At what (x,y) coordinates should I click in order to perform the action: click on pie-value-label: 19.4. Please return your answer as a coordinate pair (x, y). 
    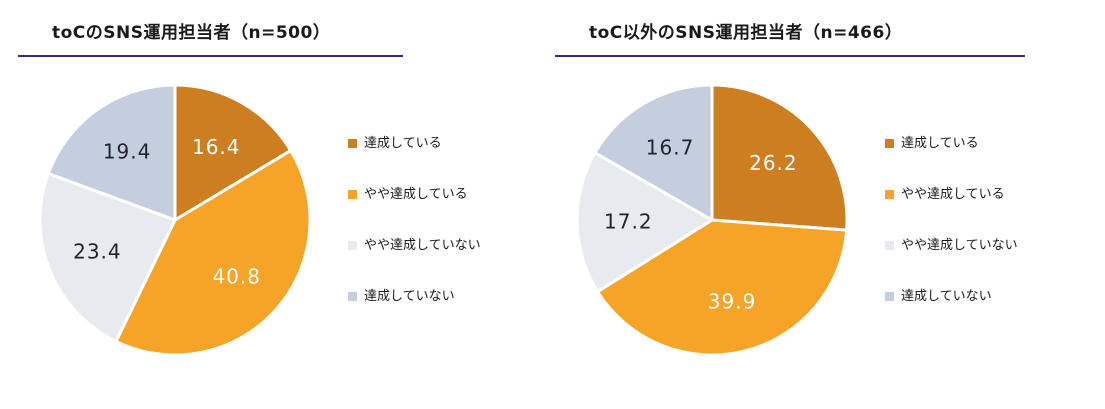
    Looking at the image, I should click on (127, 151).